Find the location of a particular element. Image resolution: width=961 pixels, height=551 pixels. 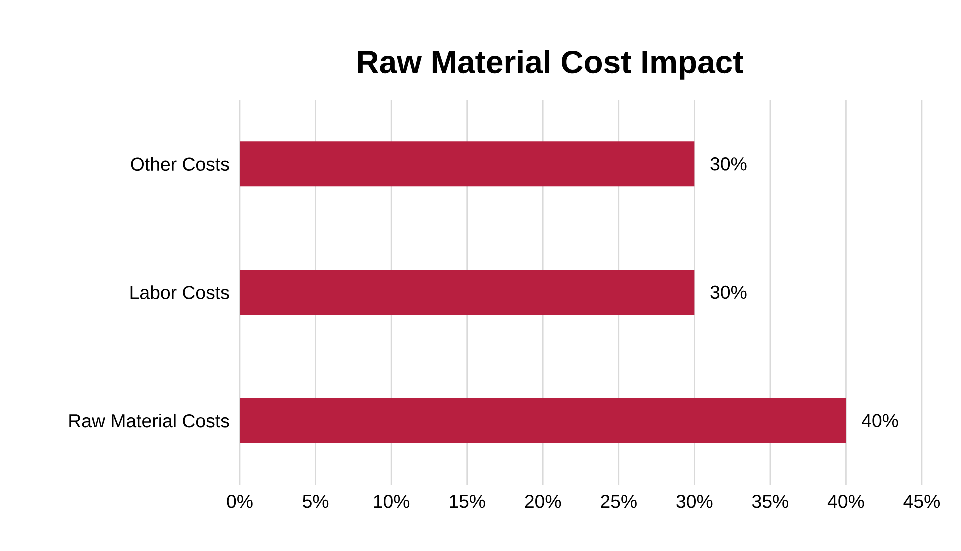

y-tick-label: Labor Costs is located at coordinates (180, 293).